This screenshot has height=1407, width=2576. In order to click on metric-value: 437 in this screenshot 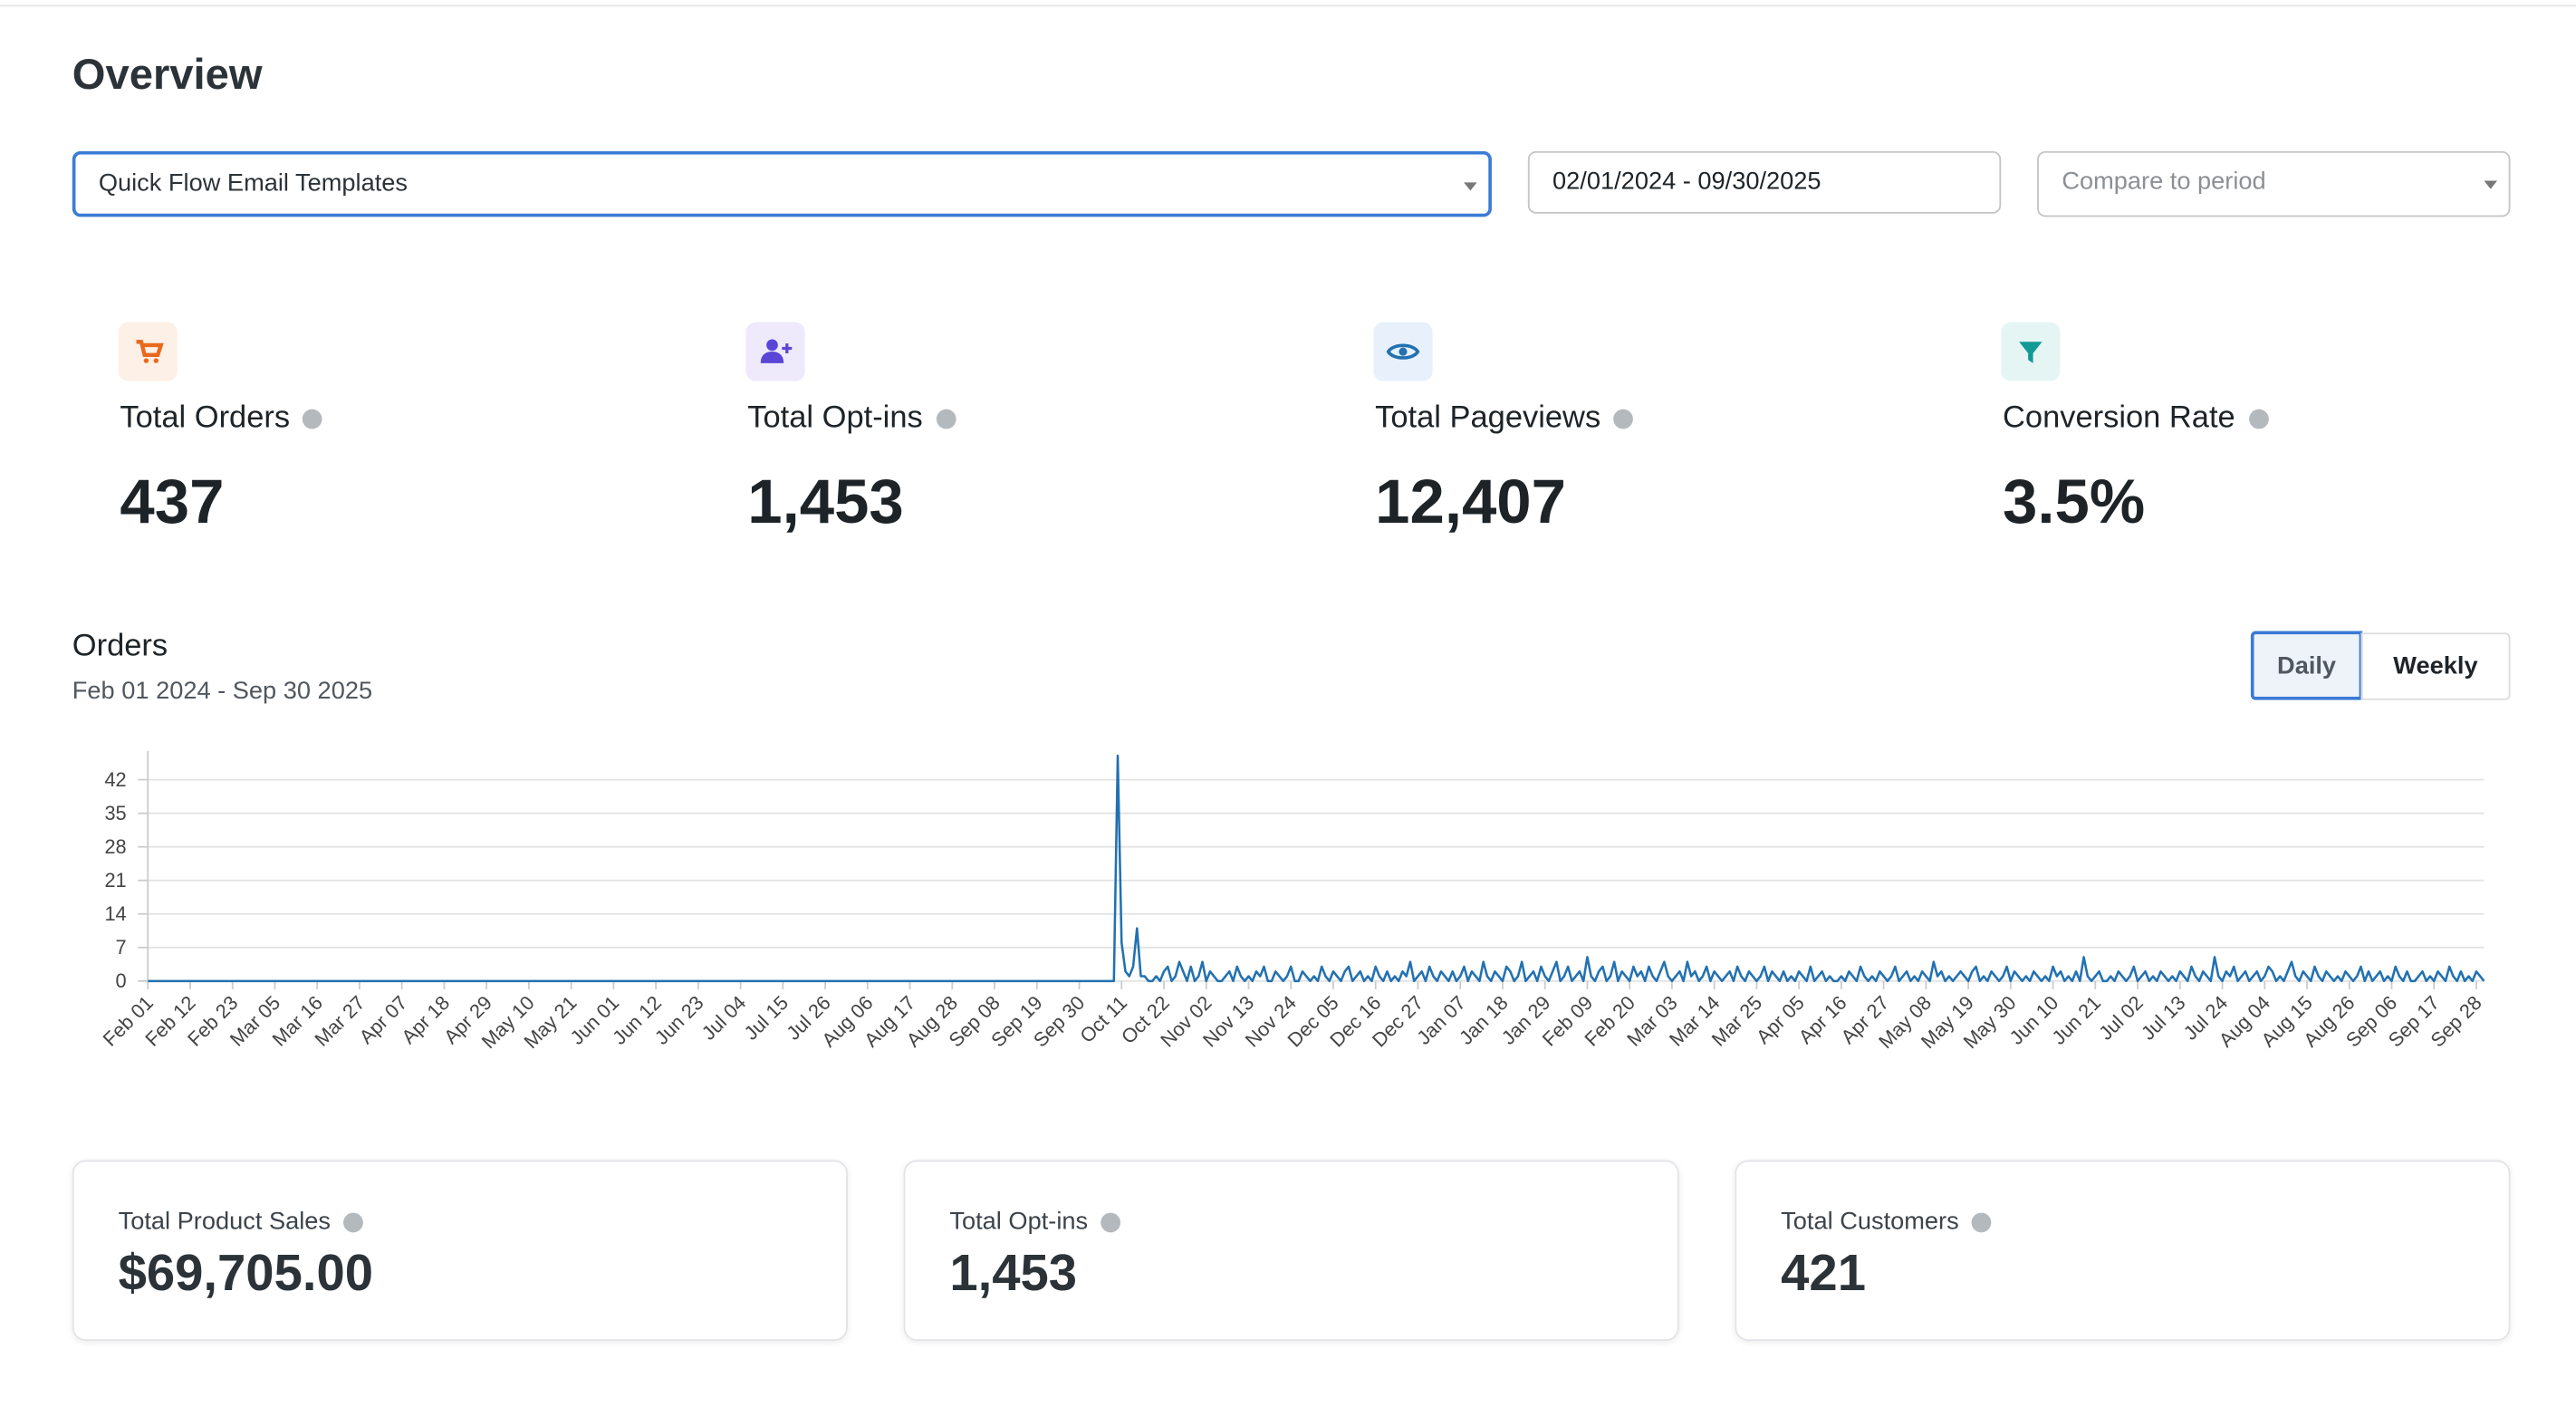, I will do `click(172, 503)`.